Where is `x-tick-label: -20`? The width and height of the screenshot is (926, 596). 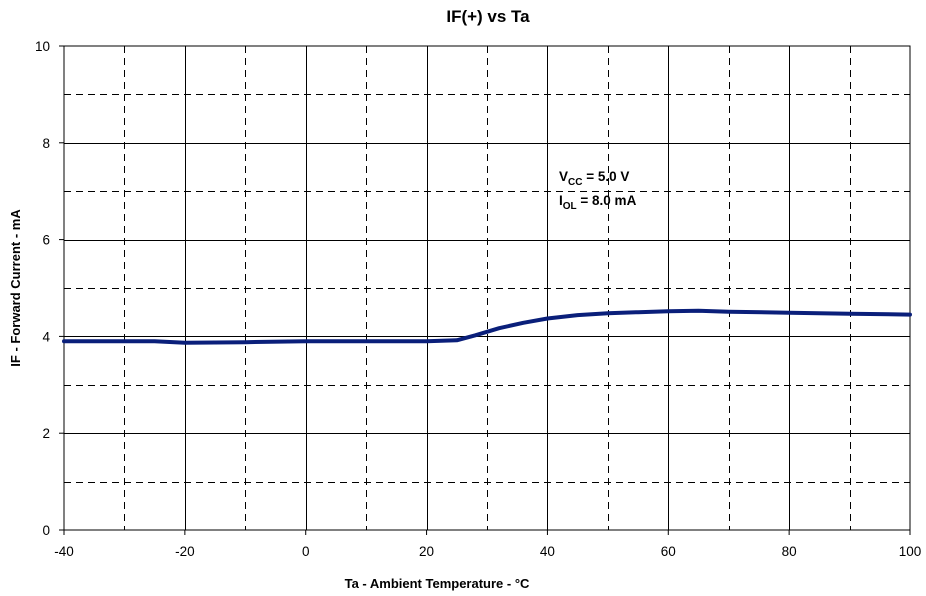 x-tick-label: -20 is located at coordinates (185, 551).